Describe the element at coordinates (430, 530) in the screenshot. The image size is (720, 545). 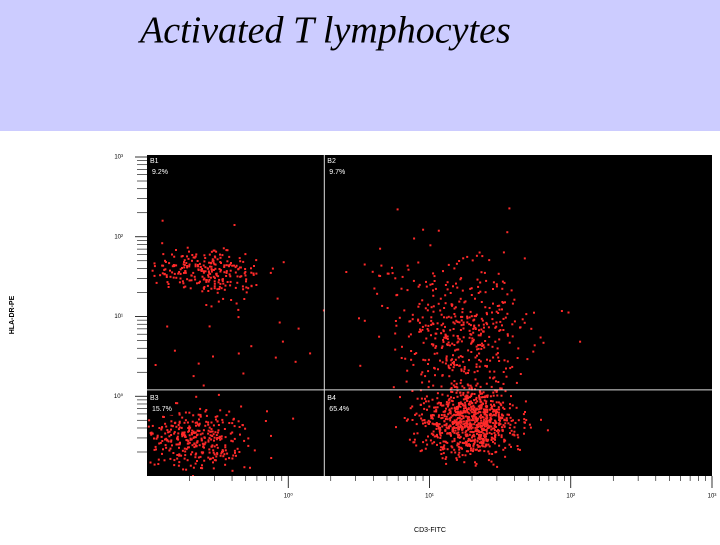
I see `x-axis-label: CD3-FITC` at that location.